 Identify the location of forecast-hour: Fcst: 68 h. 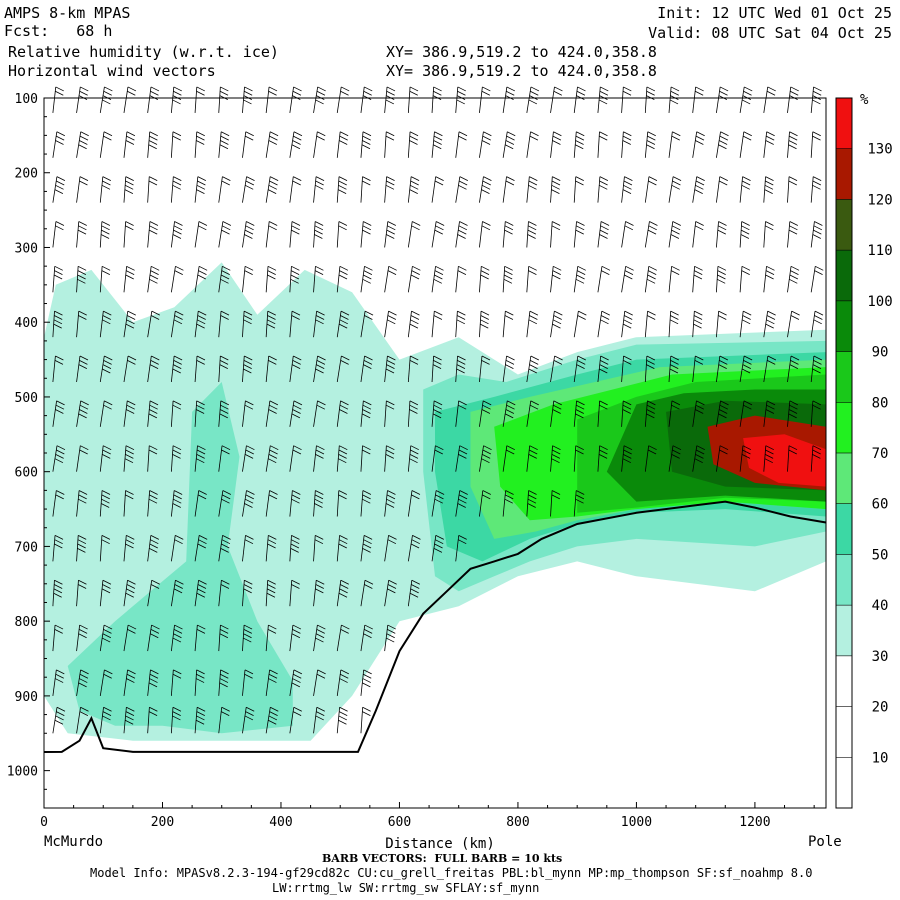
(58, 31).